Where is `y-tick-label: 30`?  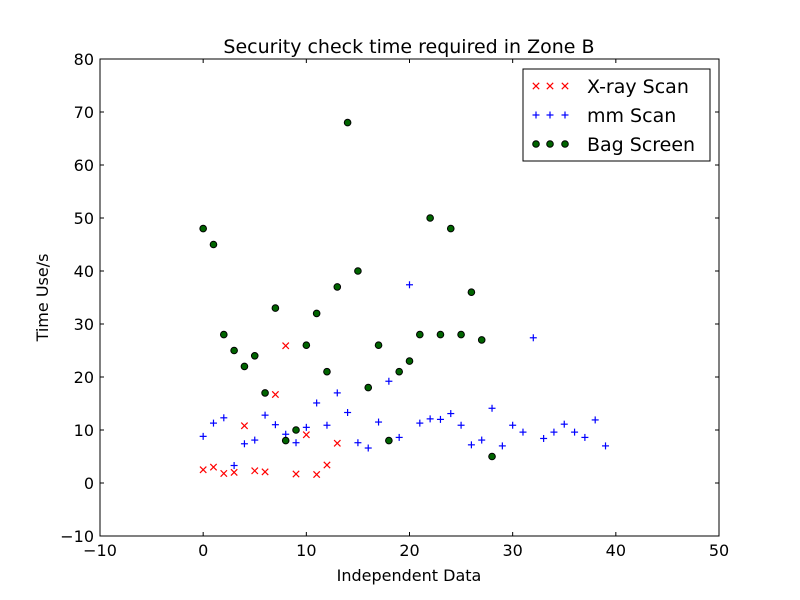 y-tick-label: 30 is located at coordinates (84, 324).